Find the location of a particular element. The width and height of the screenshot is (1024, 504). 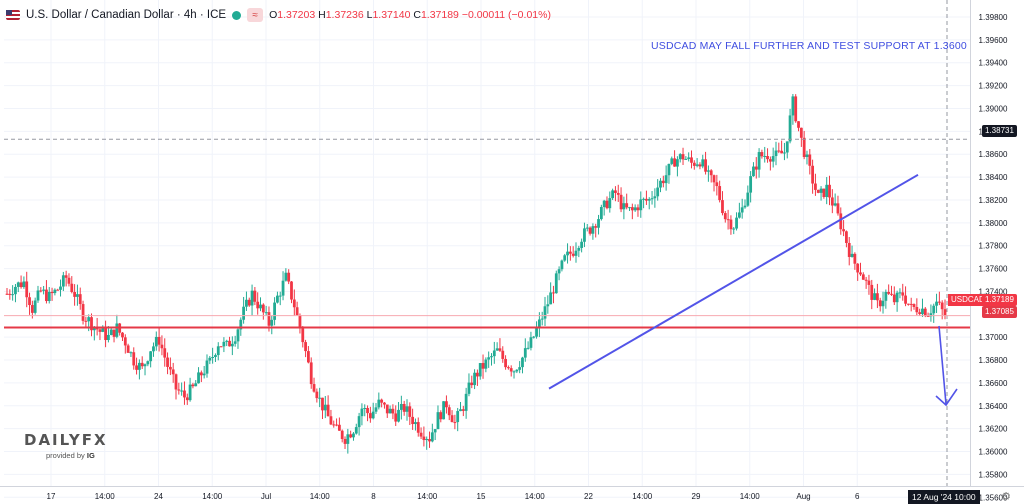

y-tick-label: 1.36800 is located at coordinates (993, 360).